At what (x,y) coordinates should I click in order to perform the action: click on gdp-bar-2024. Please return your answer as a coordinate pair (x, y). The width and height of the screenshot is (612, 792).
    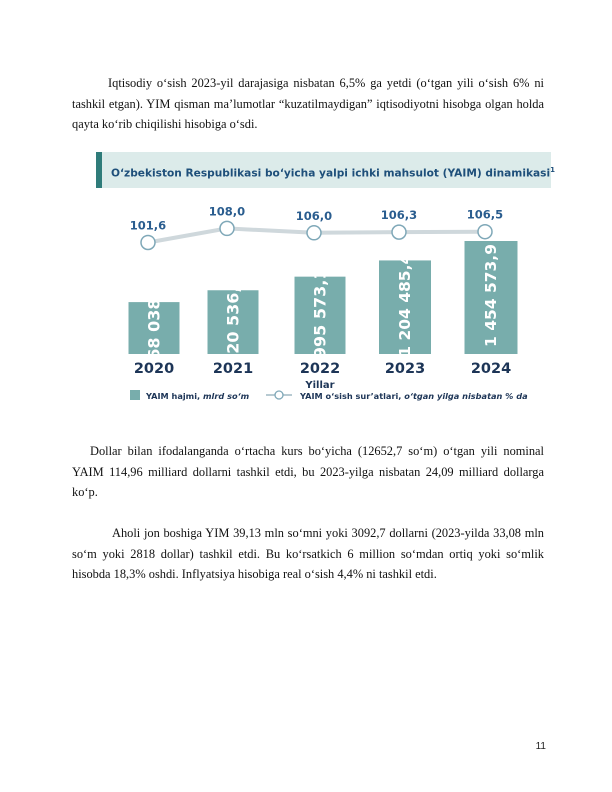
    Looking at the image, I should click on (491, 297).